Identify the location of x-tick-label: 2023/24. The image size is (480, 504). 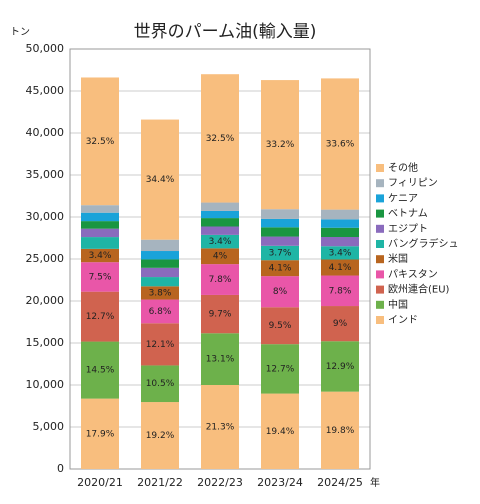
(280, 482).